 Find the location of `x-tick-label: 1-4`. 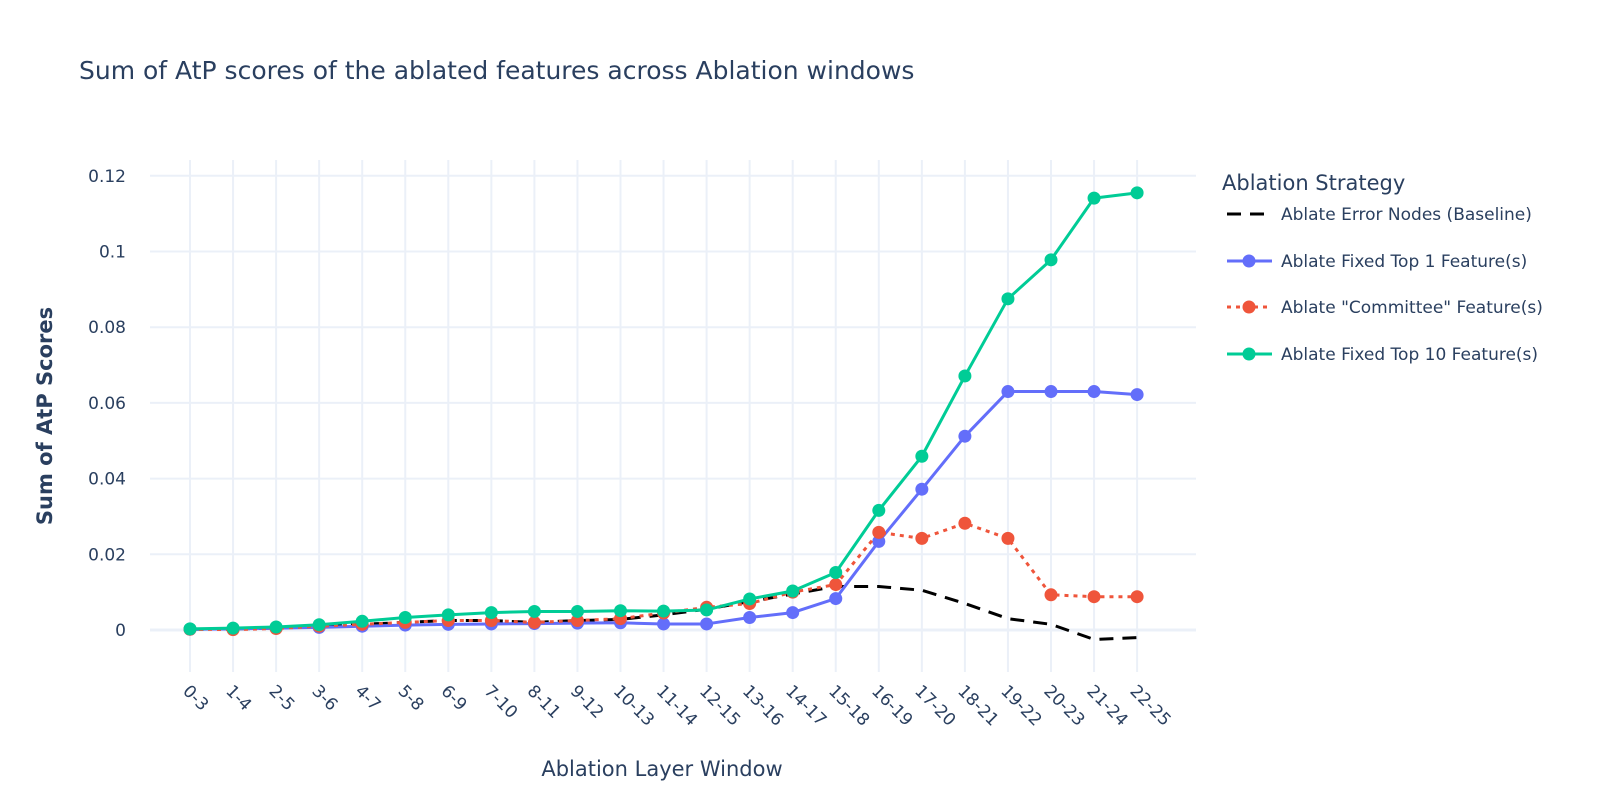

x-tick-label: 1-4 is located at coordinates (239, 698).